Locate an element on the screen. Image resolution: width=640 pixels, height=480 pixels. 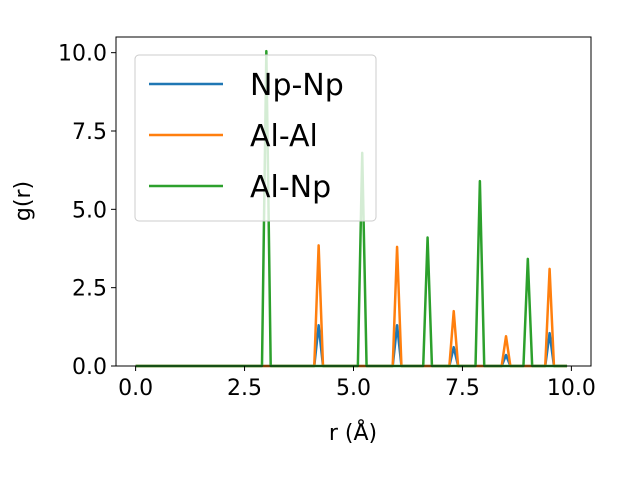
x-tick-label: 2.5 is located at coordinates (244, 388).